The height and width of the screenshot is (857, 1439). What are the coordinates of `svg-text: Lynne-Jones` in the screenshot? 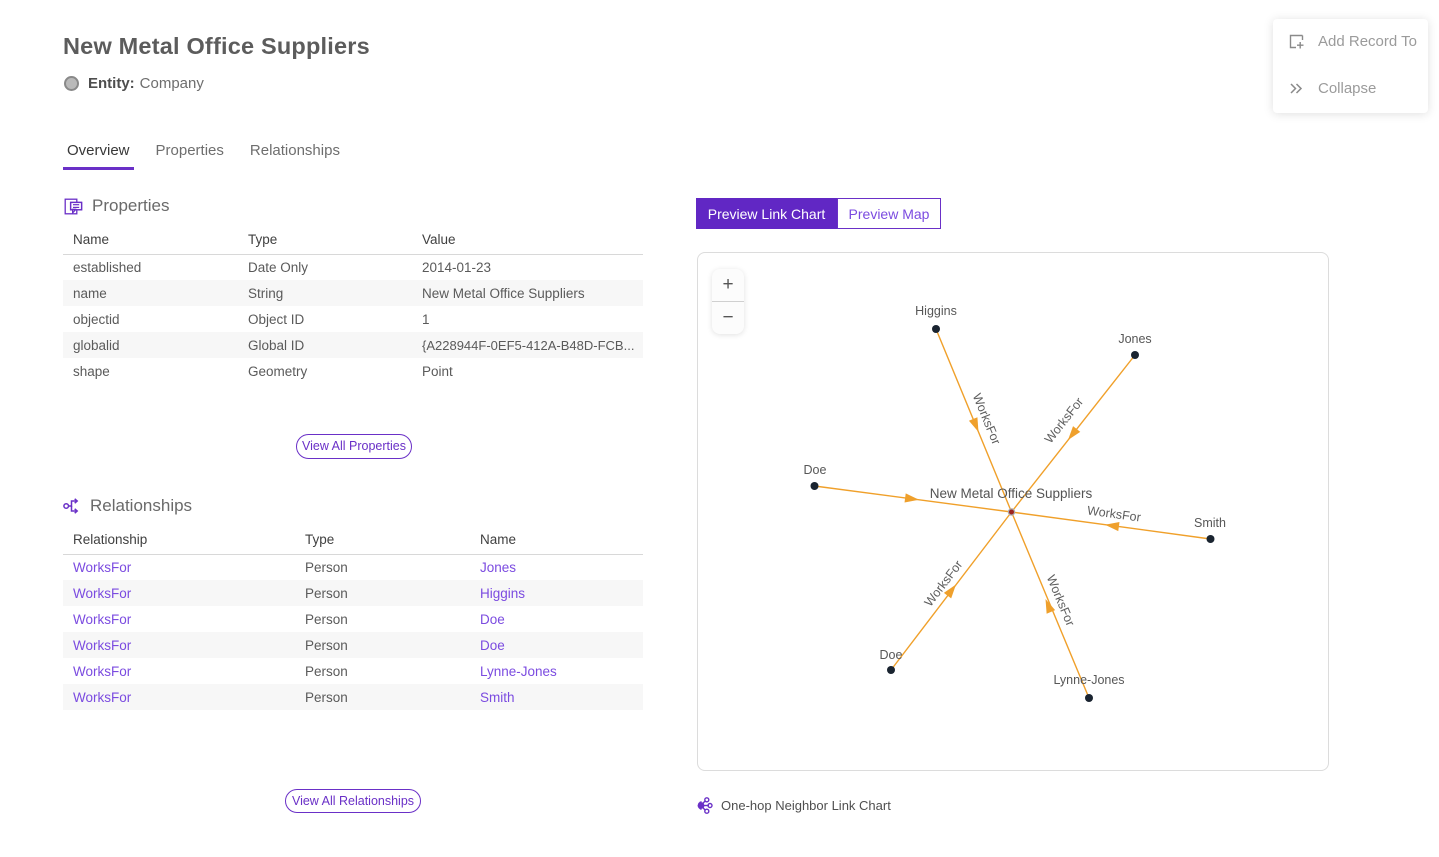 It's located at (1088, 680).